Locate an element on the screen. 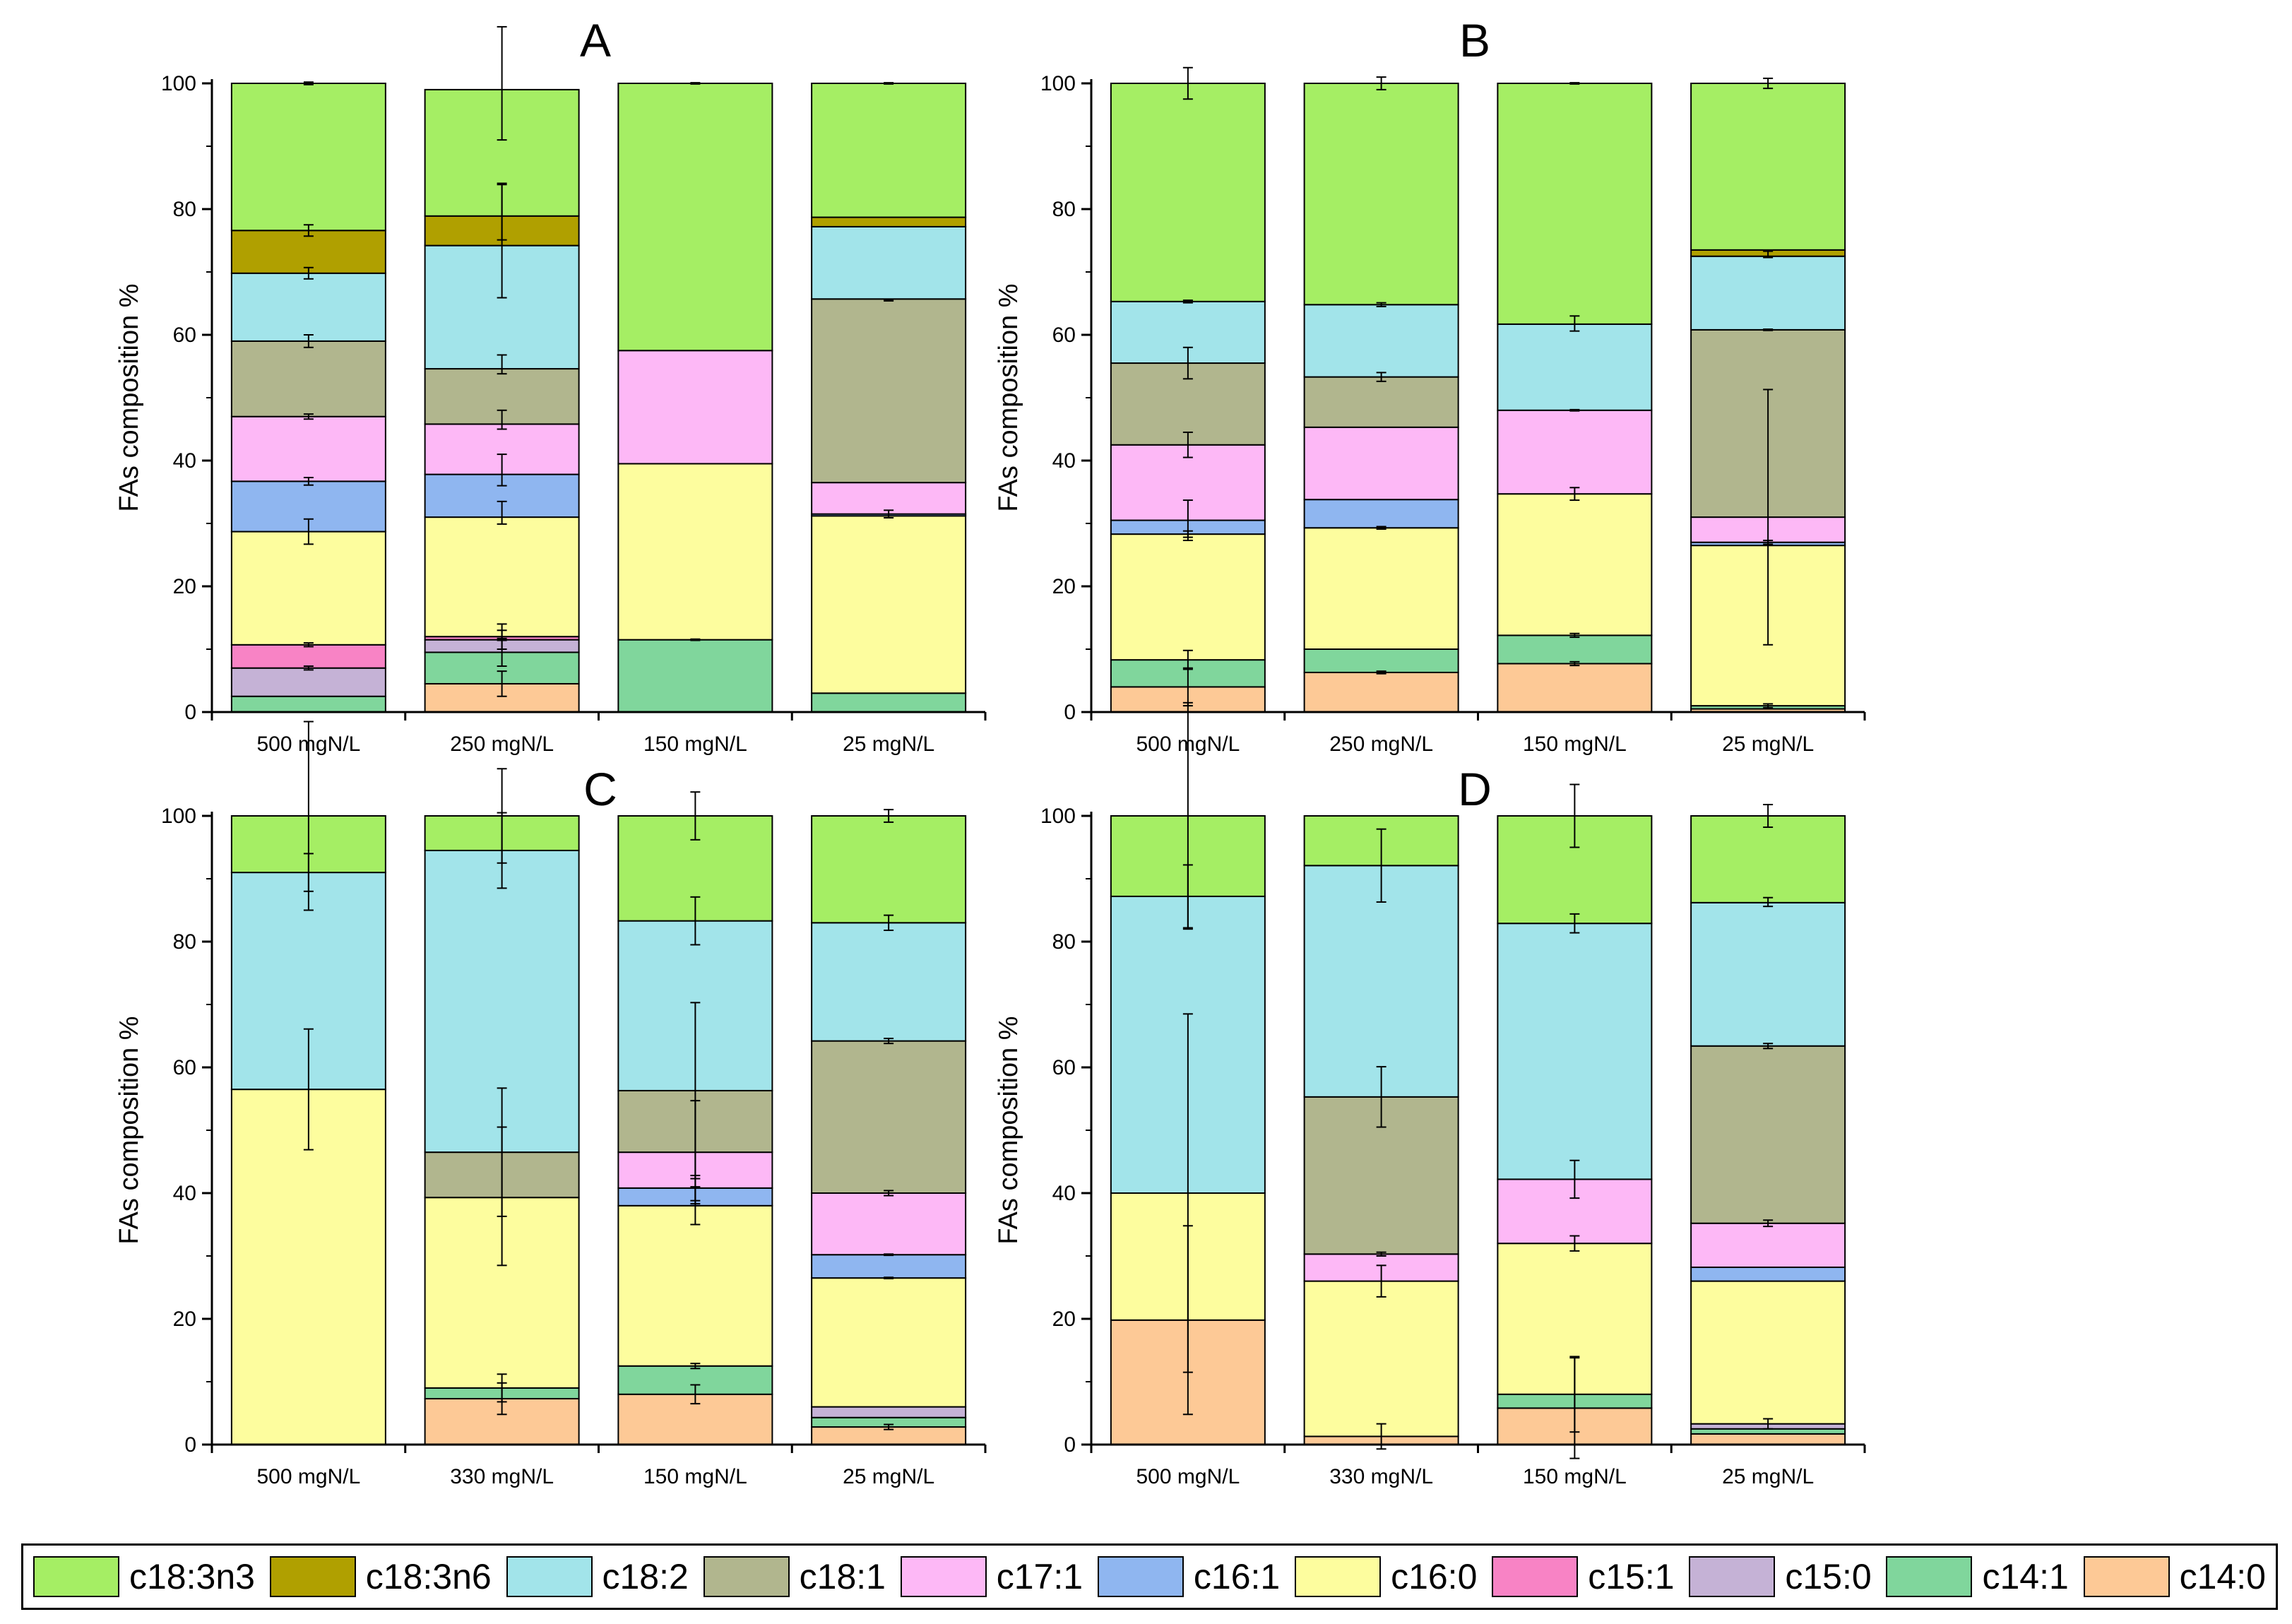 This screenshot has width=2292, height=1624. x-tick-label: 25 mgN/L is located at coordinates (1768, 744).